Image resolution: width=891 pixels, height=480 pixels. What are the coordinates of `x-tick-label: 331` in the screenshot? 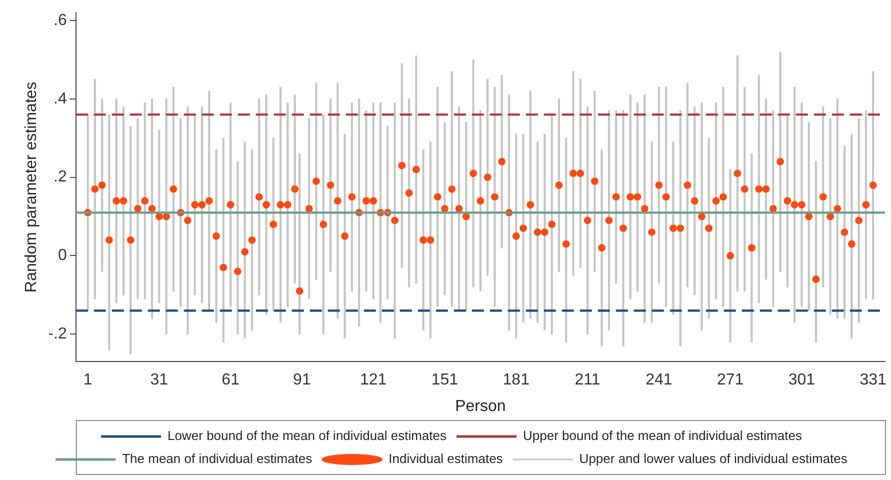 It's located at (873, 380).